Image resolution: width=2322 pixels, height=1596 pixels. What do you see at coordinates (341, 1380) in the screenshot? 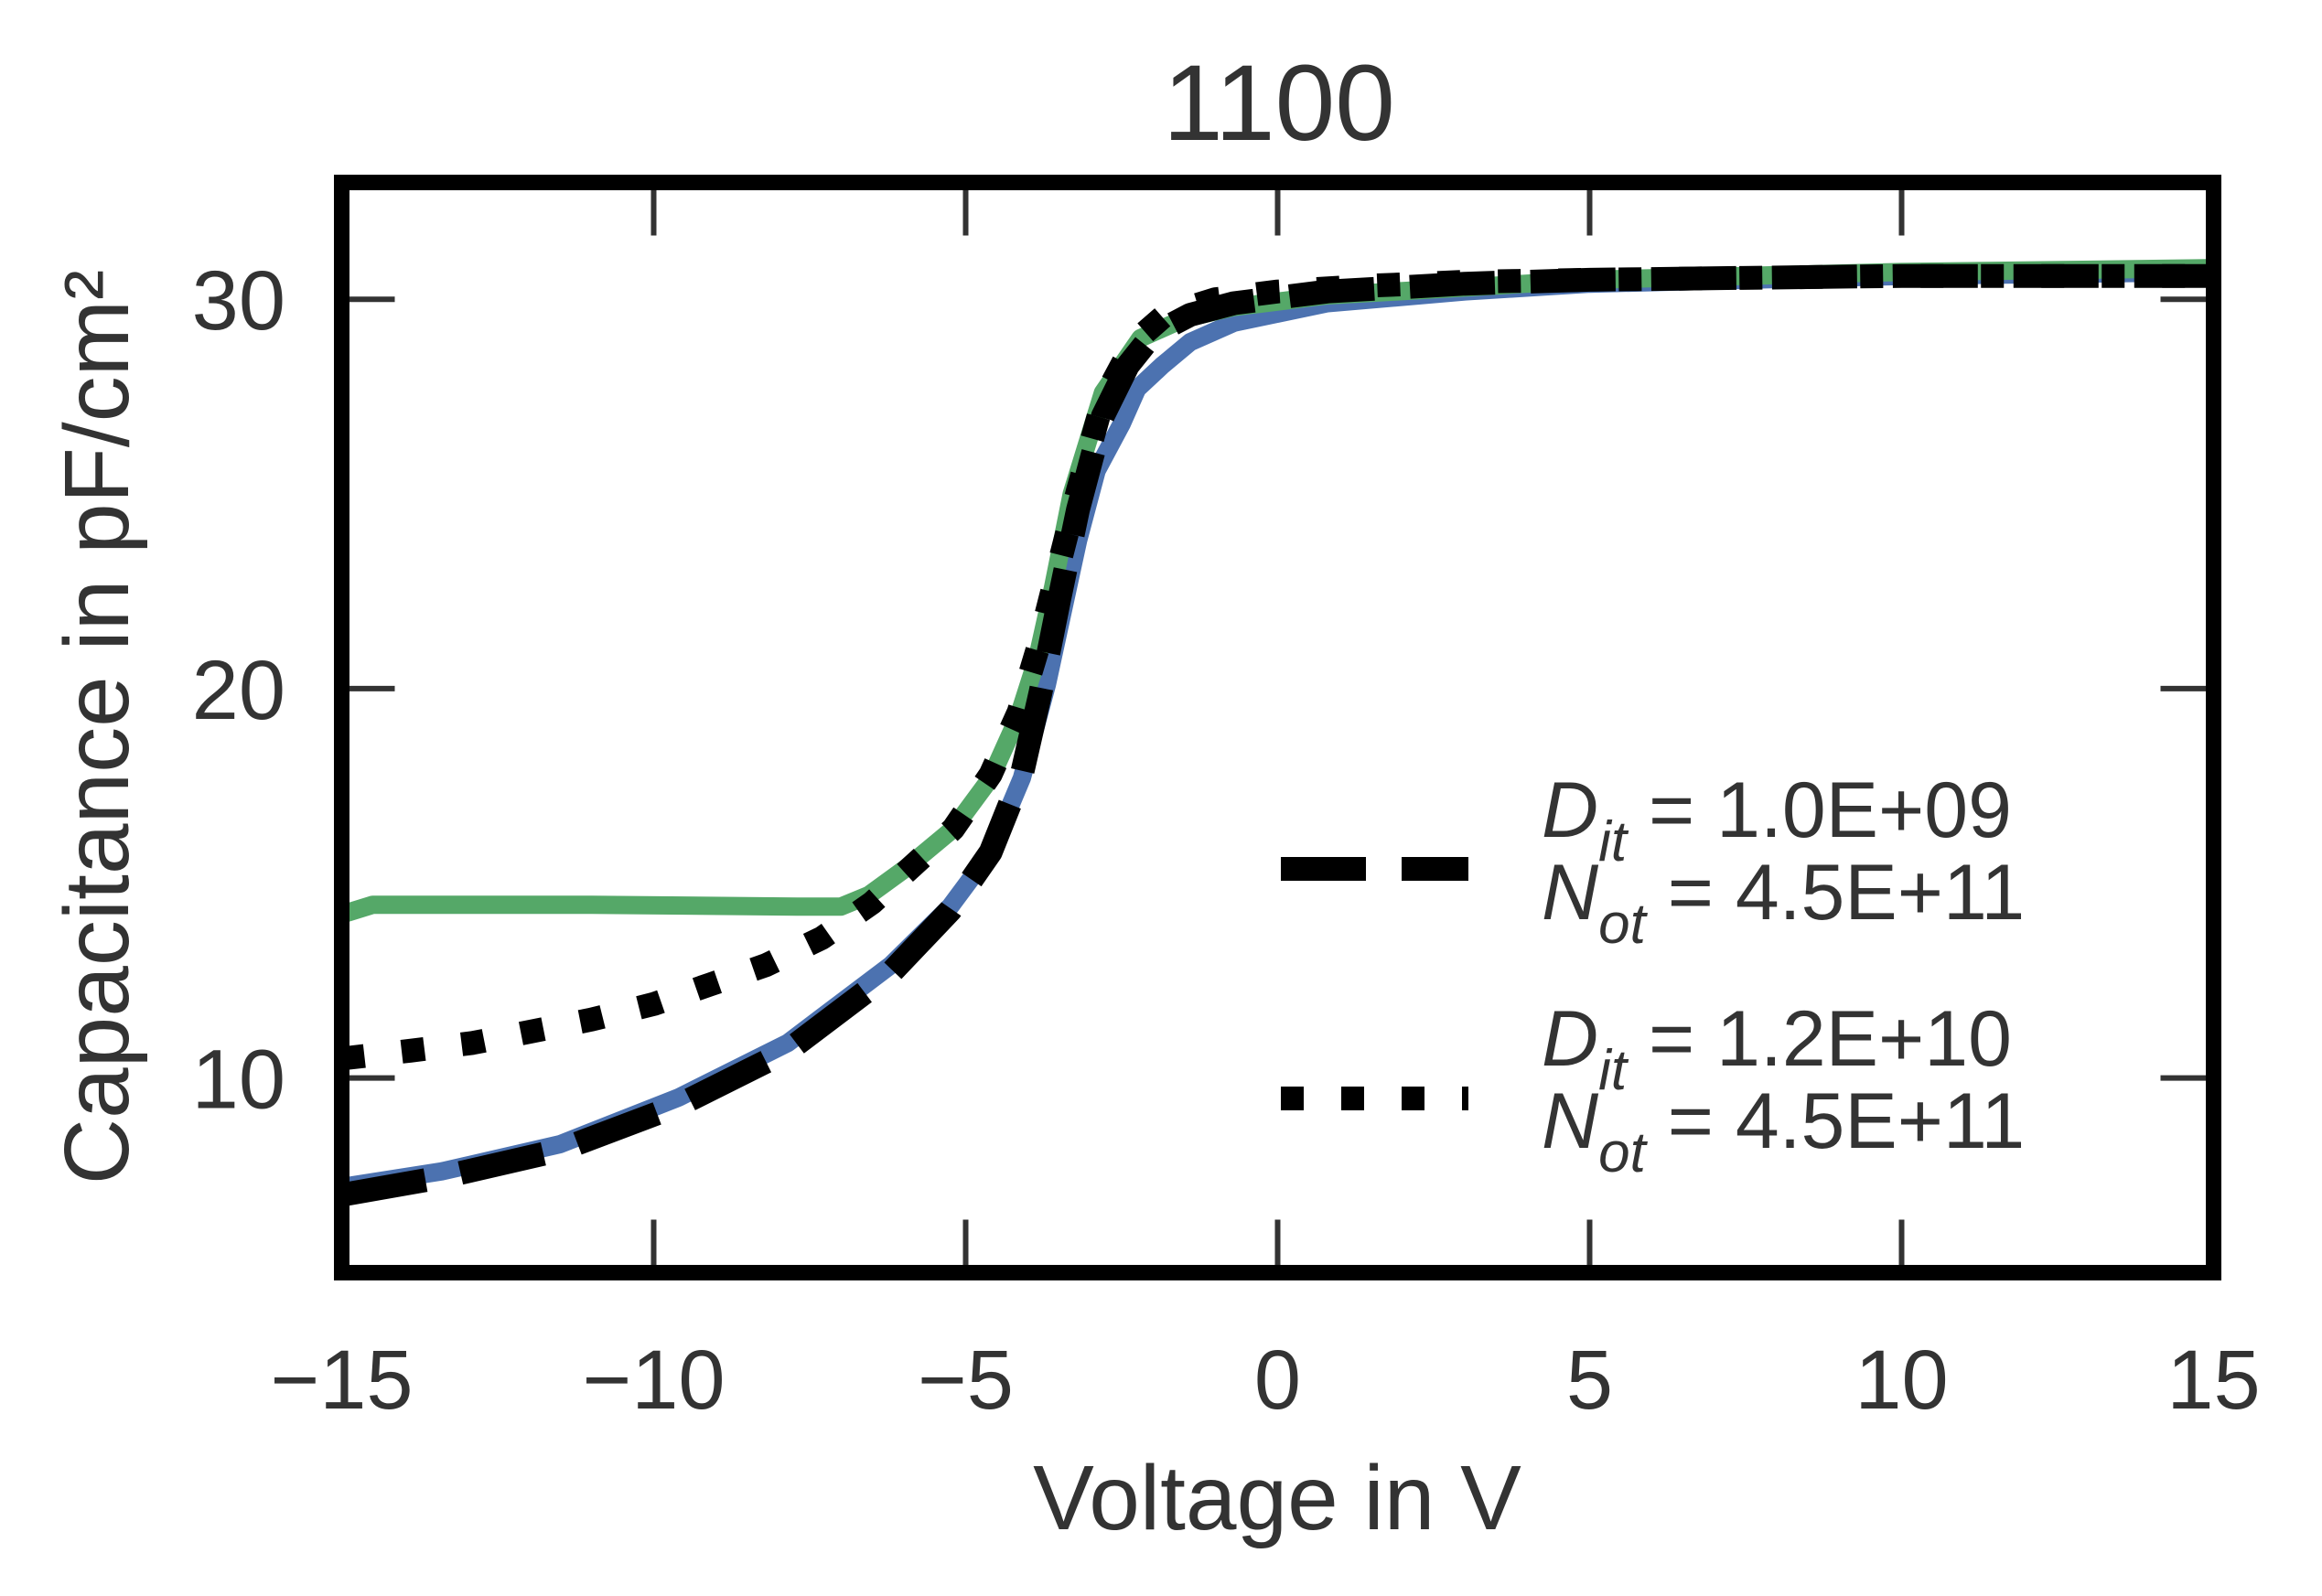
I see `x-tick-label: −15` at bounding box center [341, 1380].